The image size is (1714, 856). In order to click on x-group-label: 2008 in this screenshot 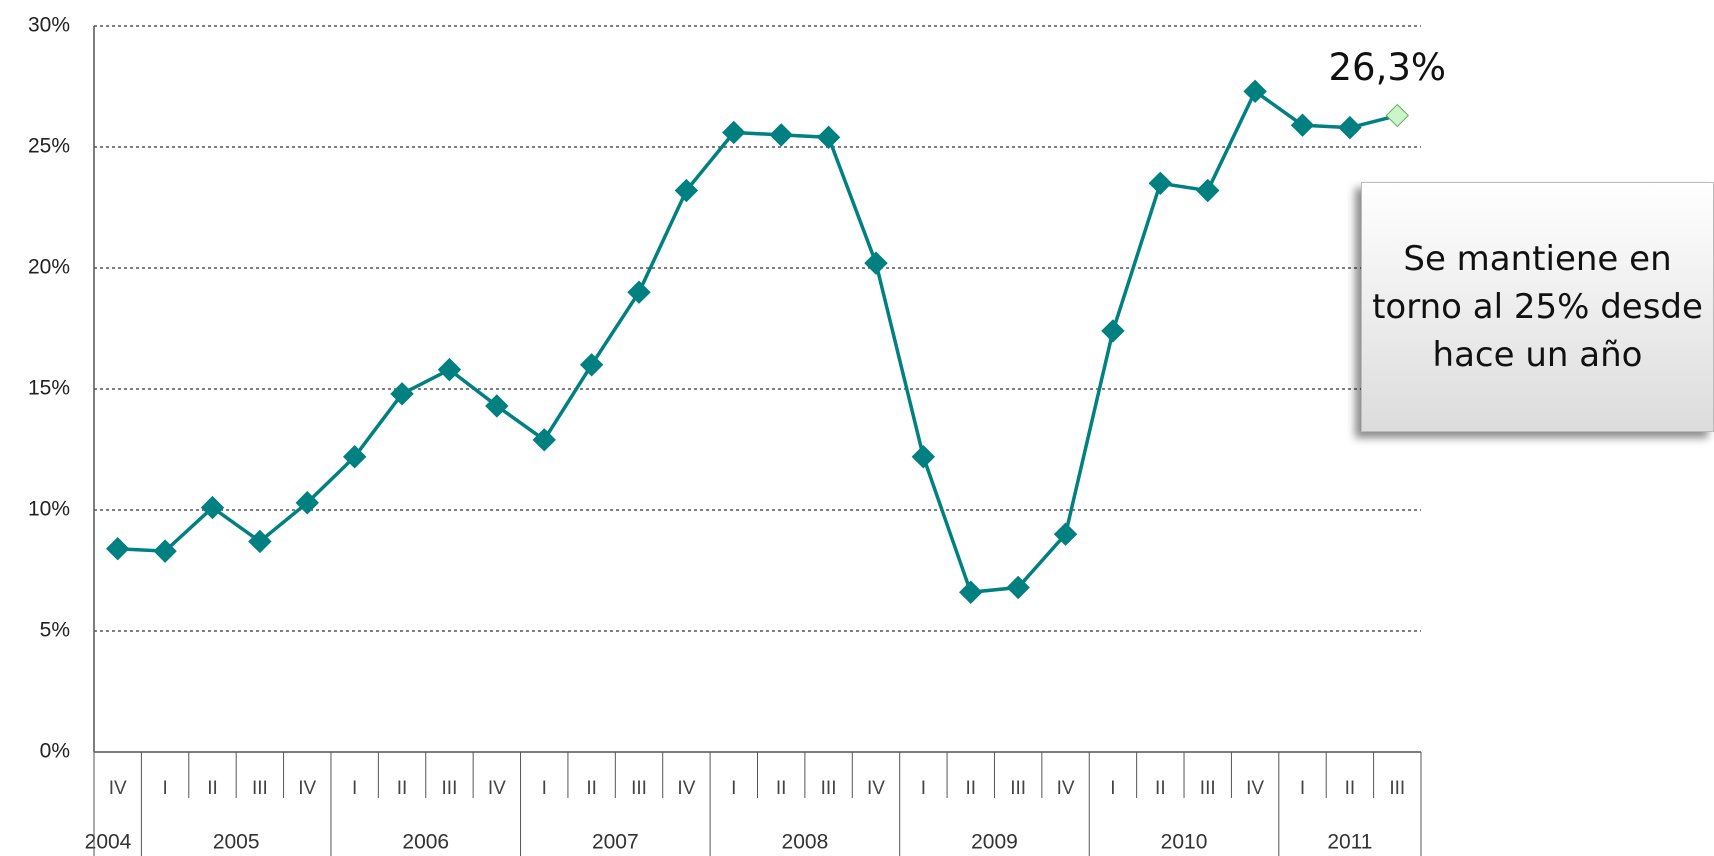, I will do `click(805, 842)`.